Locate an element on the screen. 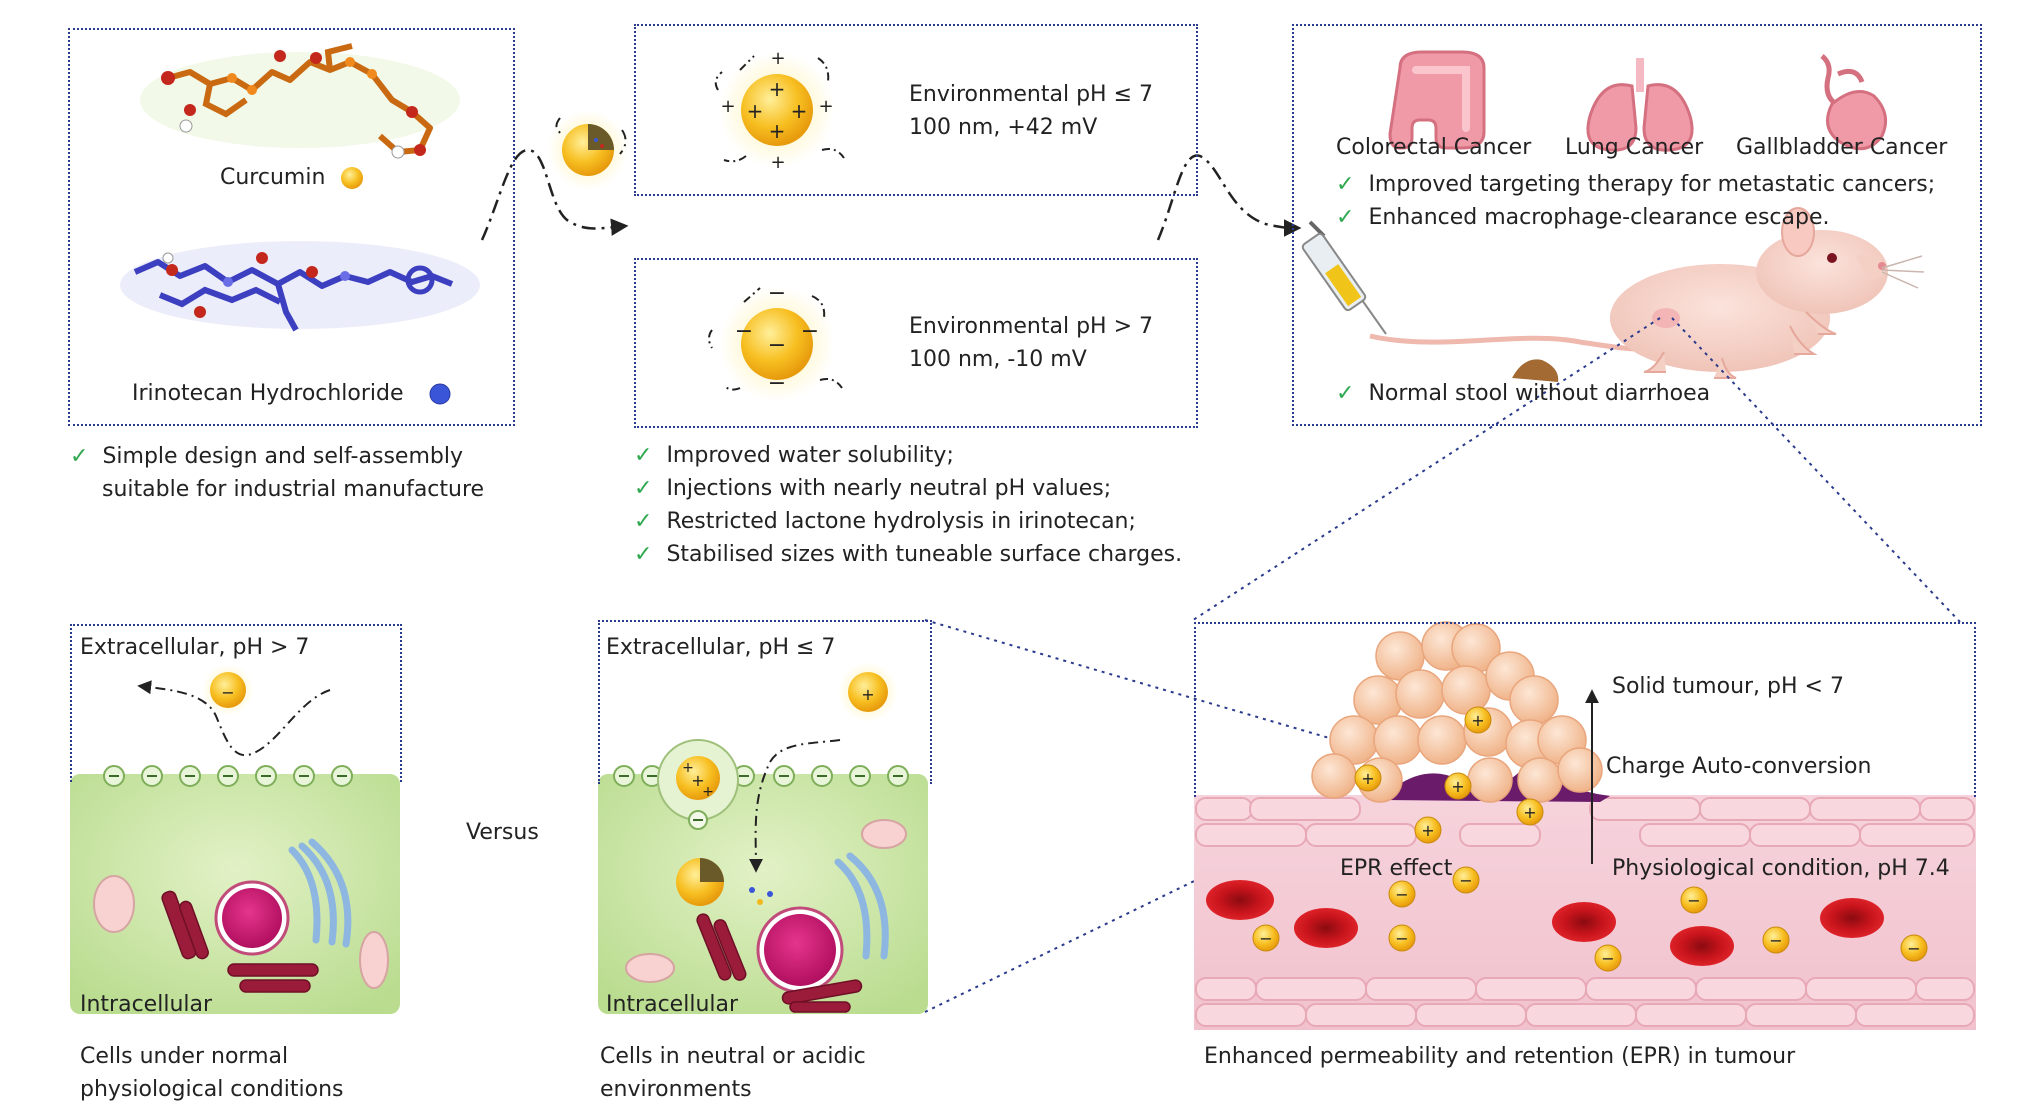 The height and width of the screenshot is (1106, 2022). tumour-panel is located at coordinates (1585, 709).